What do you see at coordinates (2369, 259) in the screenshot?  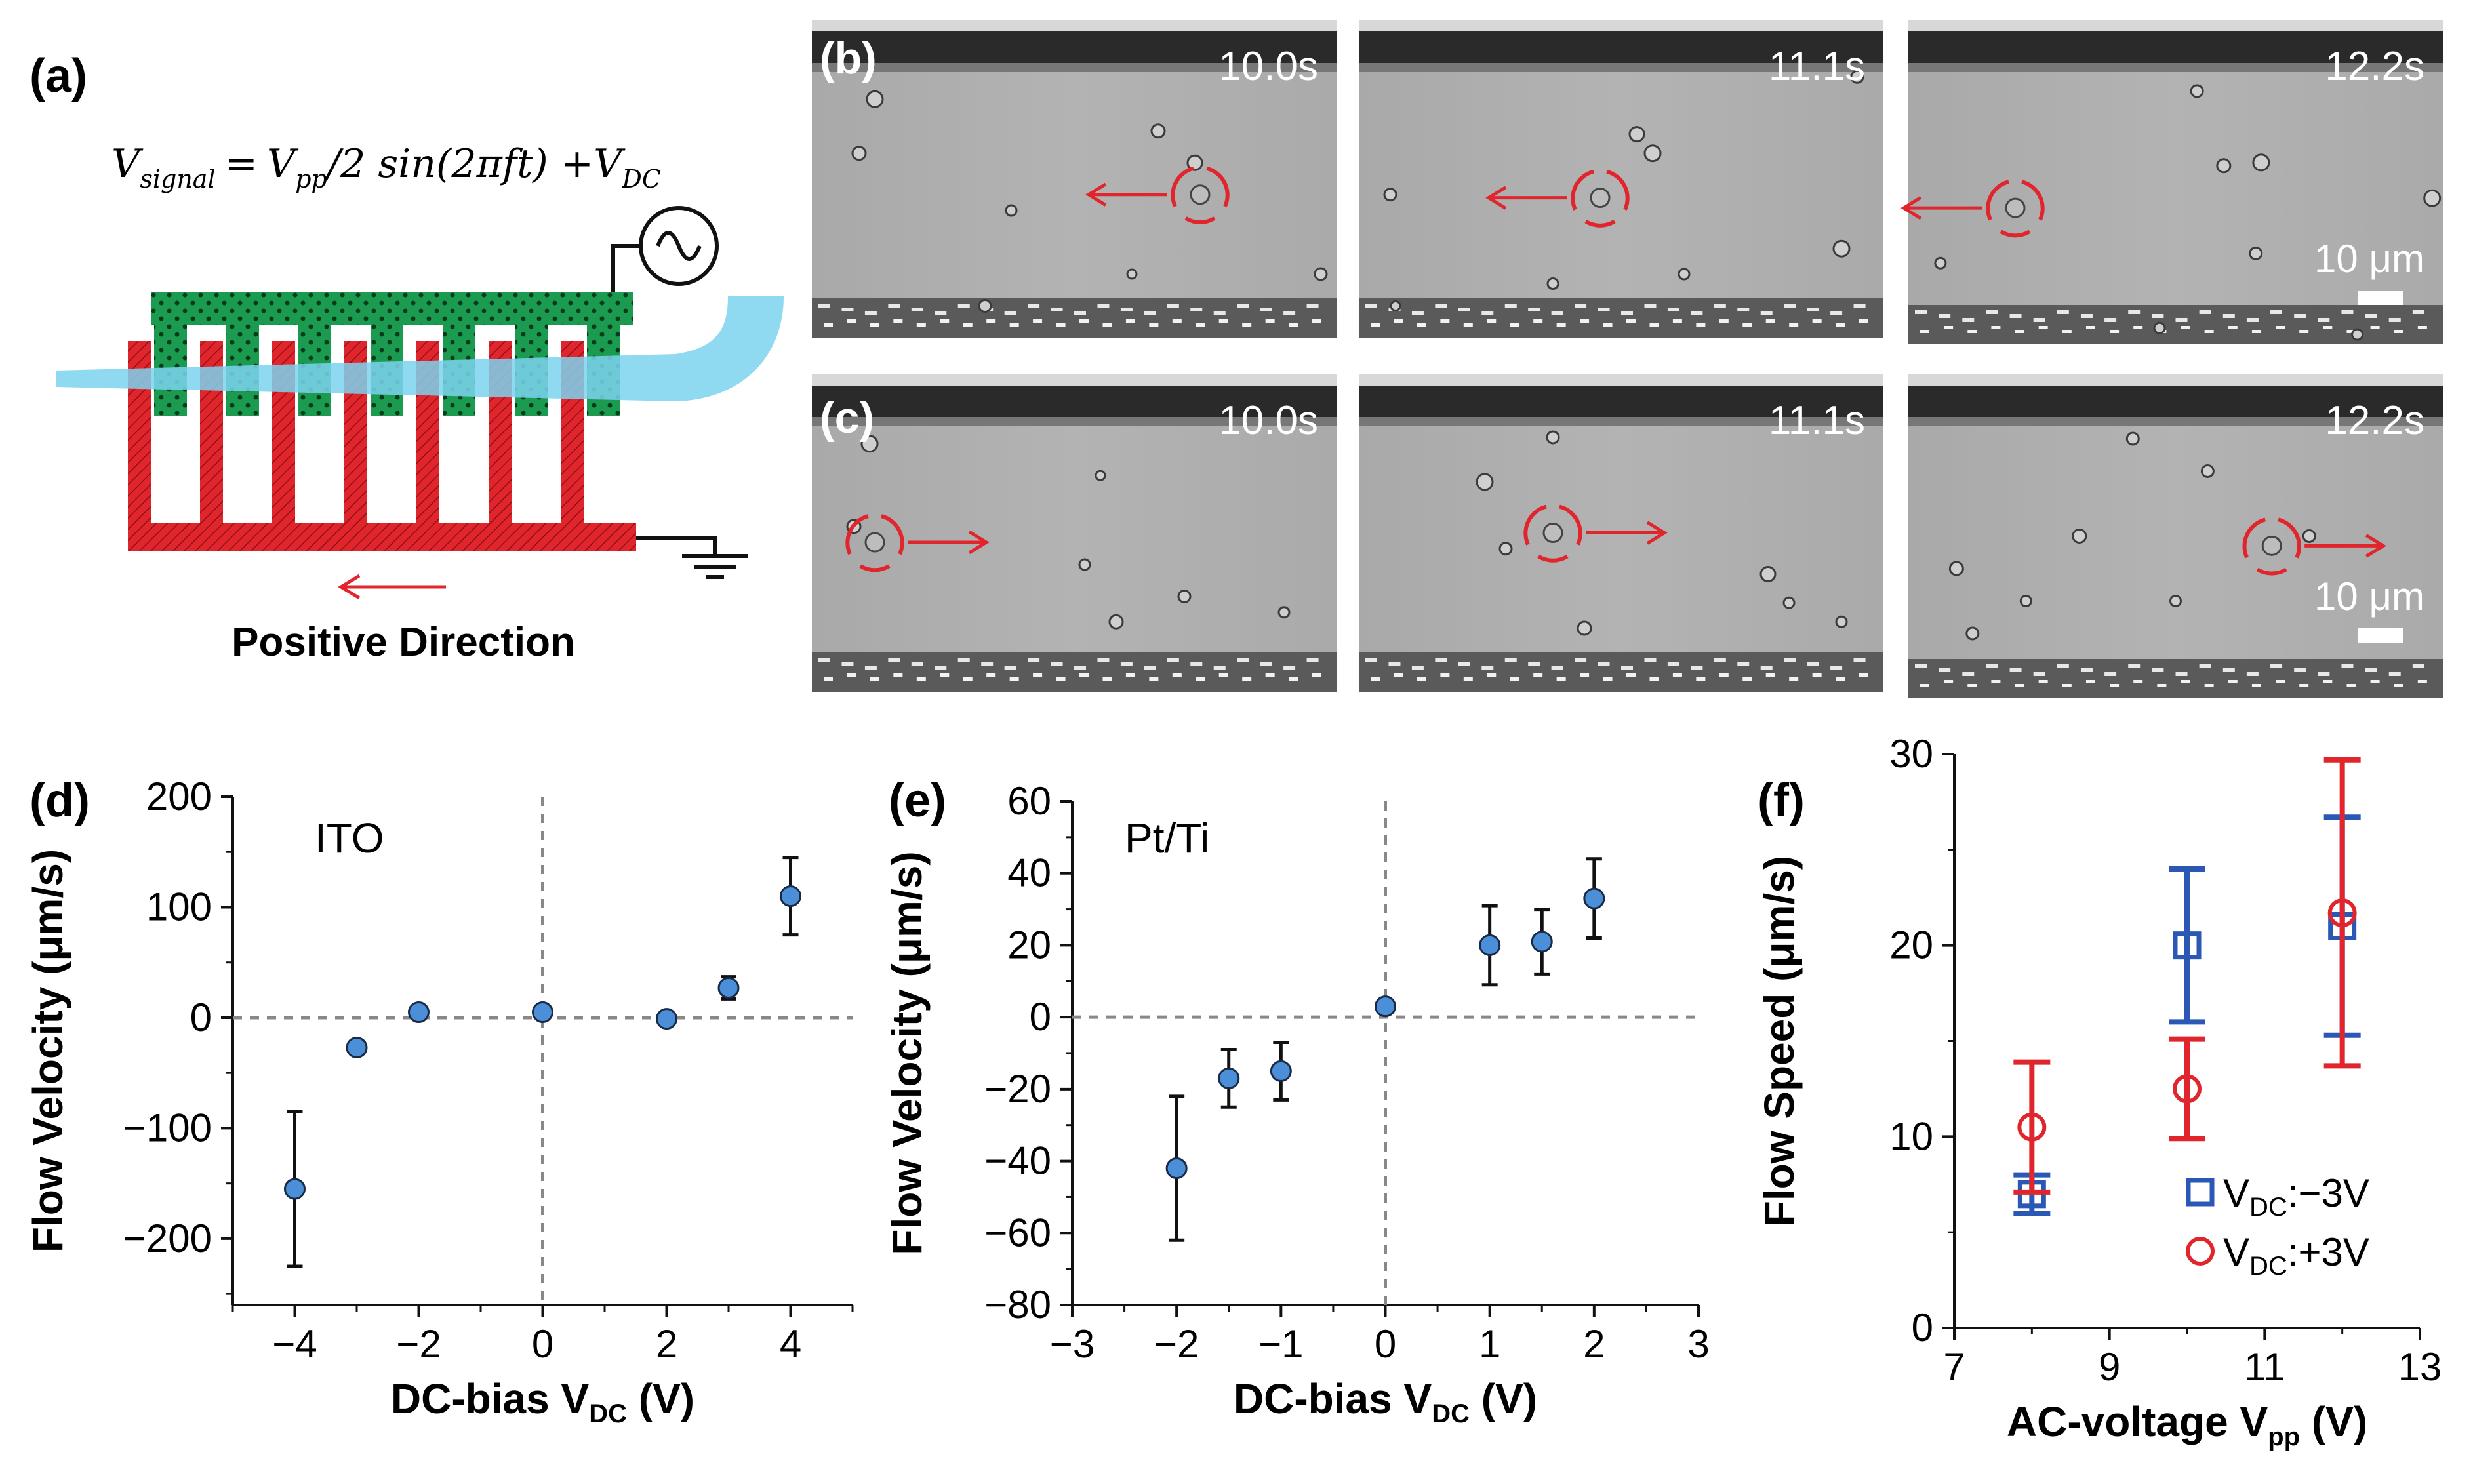 I see `scale-bar-label: 10 μm` at bounding box center [2369, 259].